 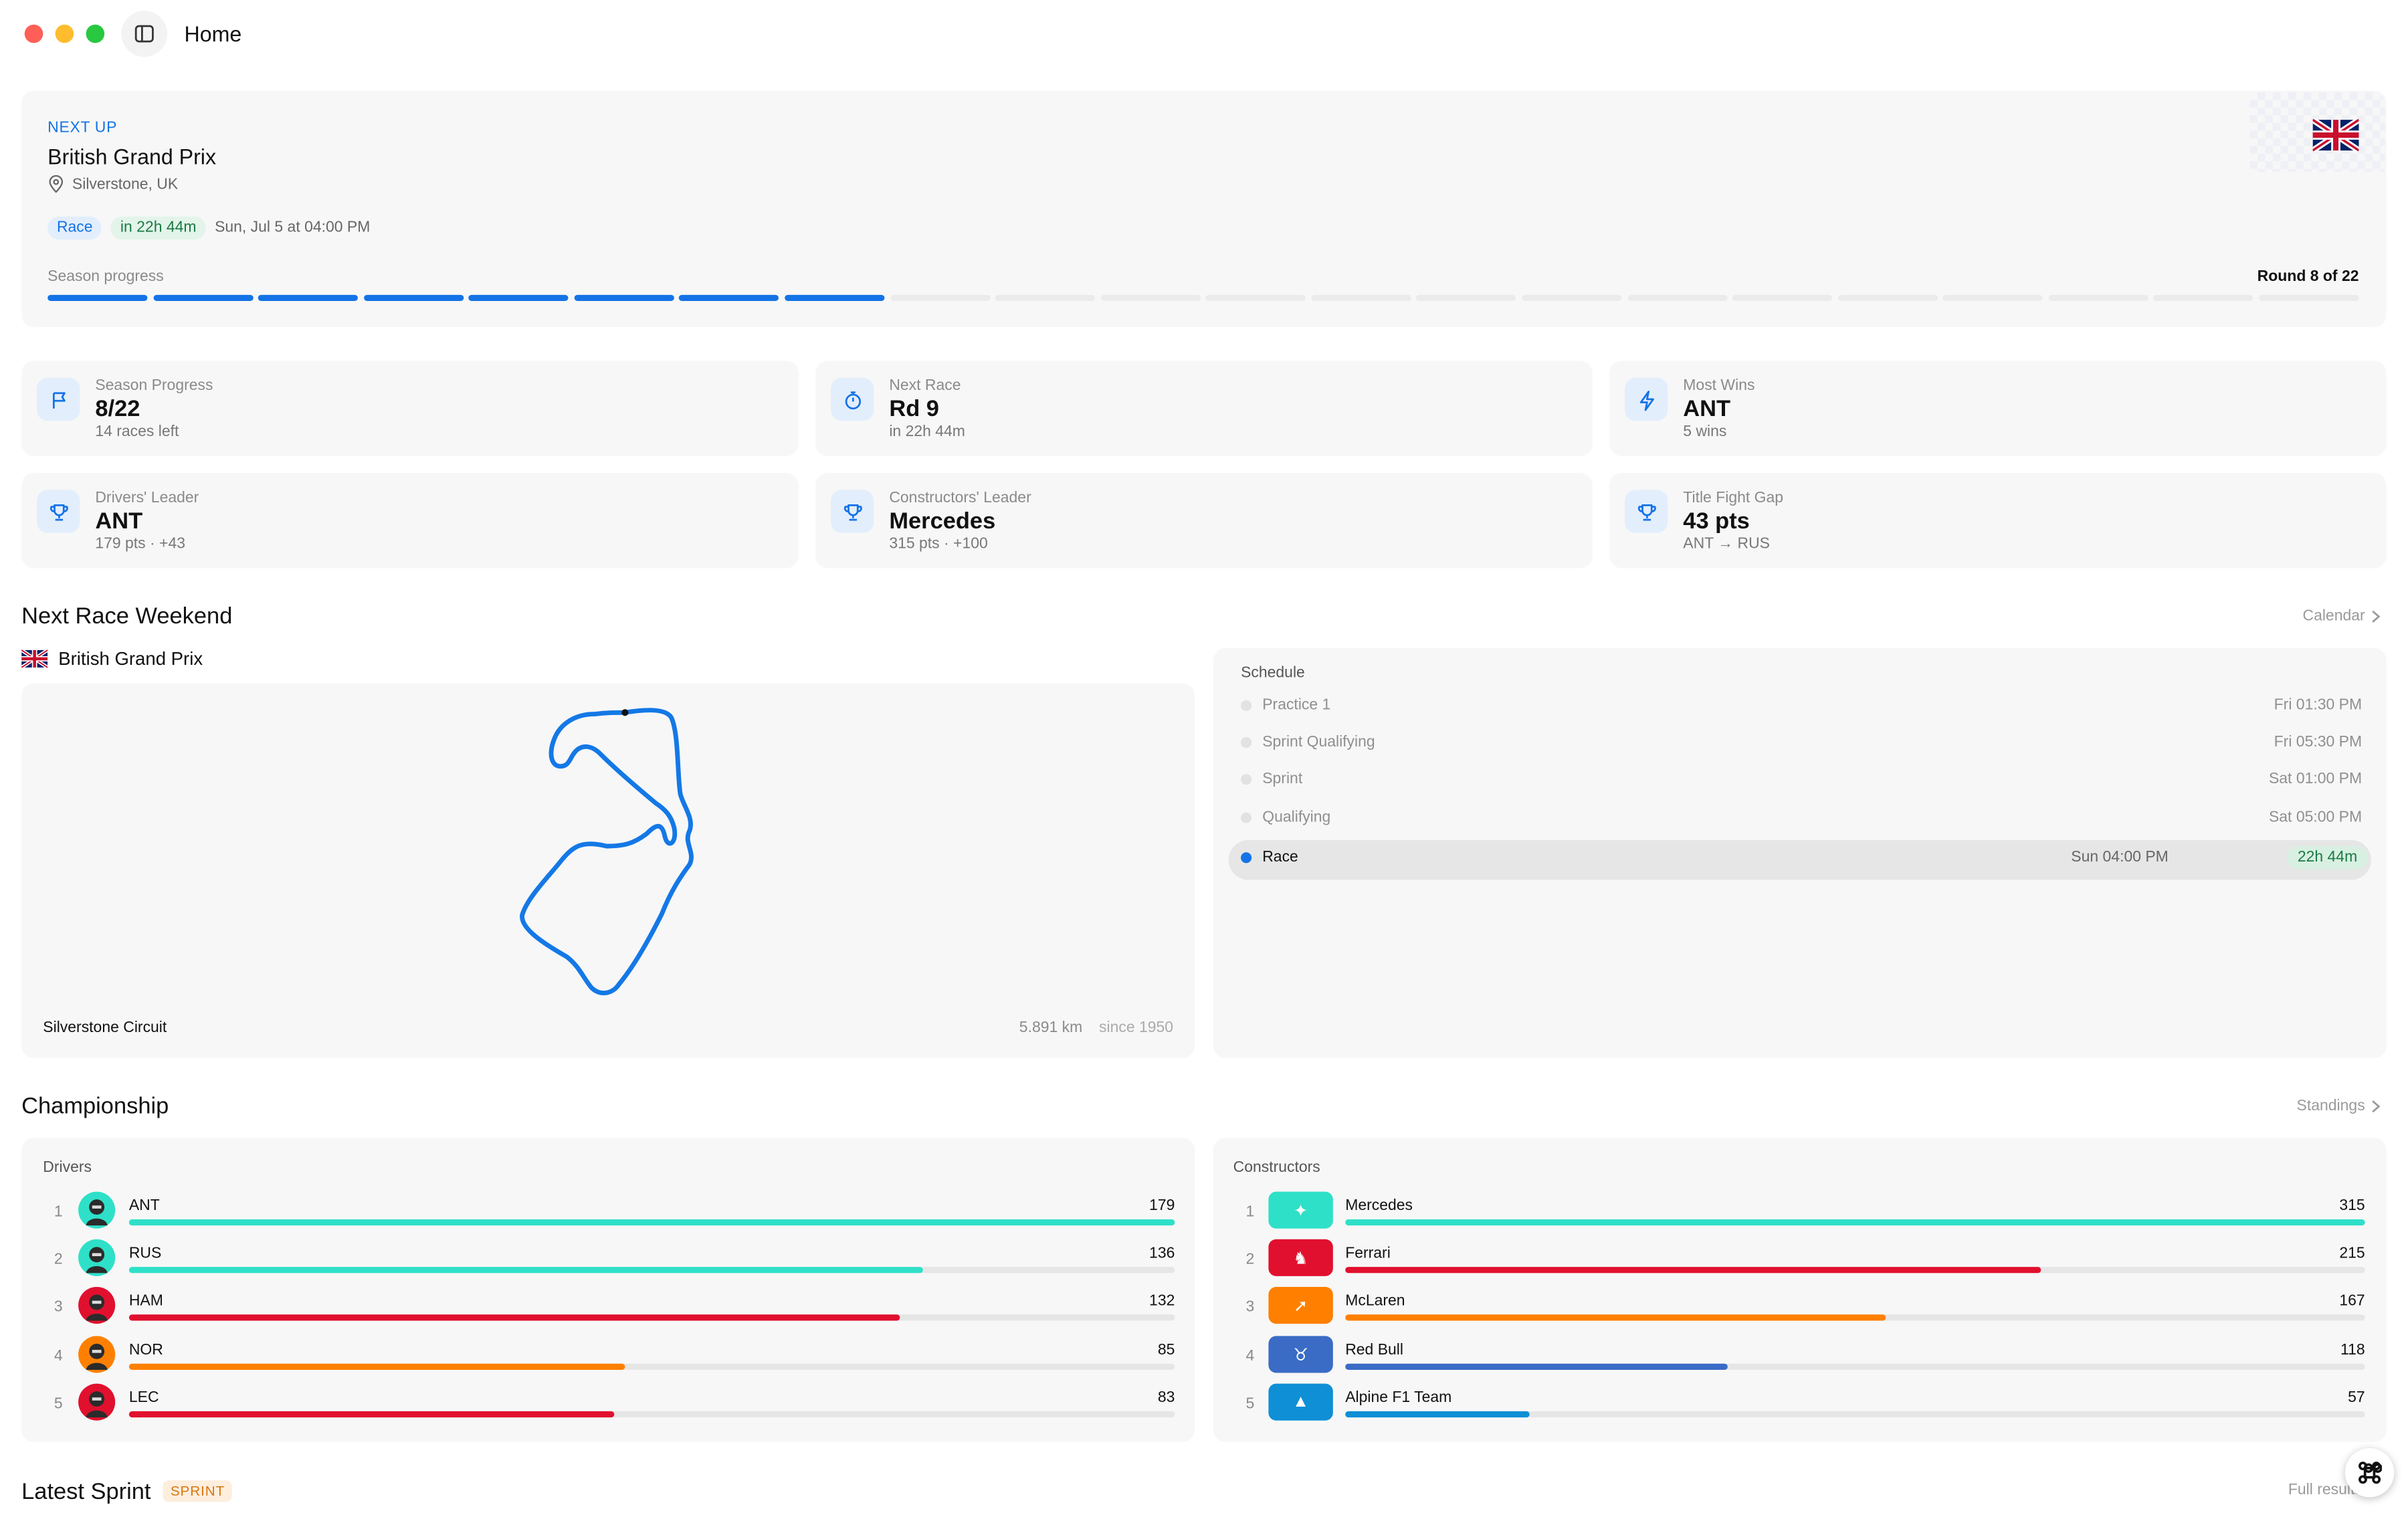 What do you see at coordinates (942, 521) in the screenshot?
I see `stat-value: Mercedes` at bounding box center [942, 521].